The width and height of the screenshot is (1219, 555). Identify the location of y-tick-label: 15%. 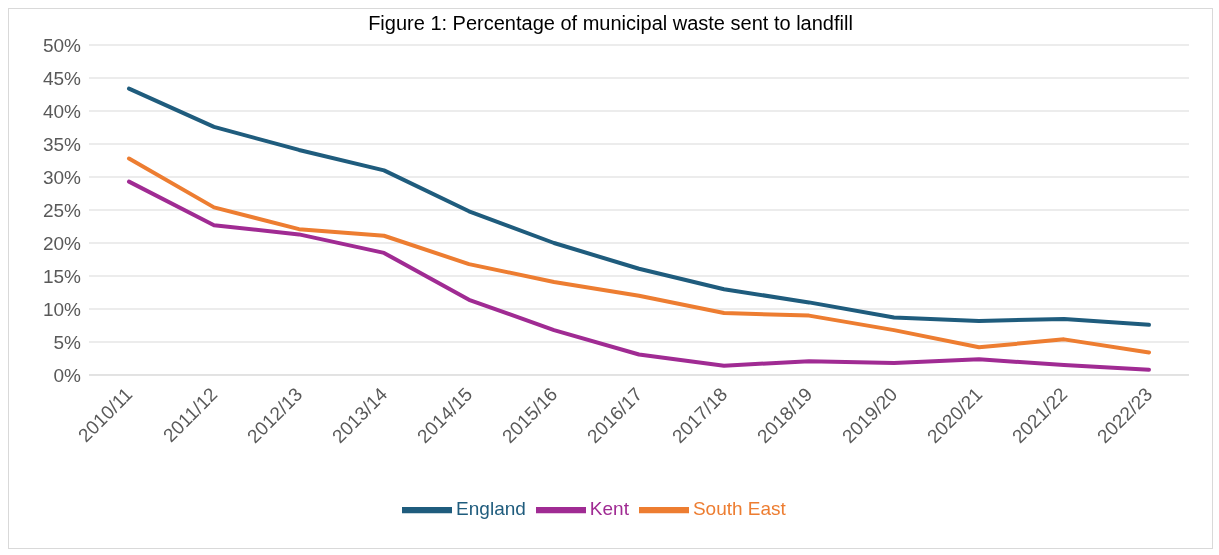
(62, 276).